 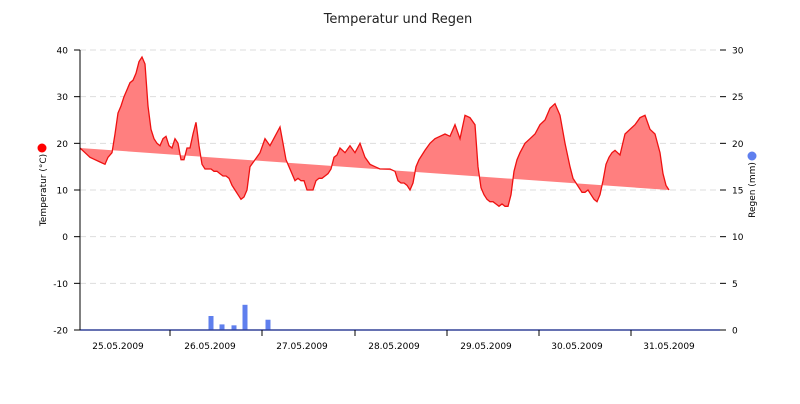 What do you see at coordinates (118, 347) in the screenshot?
I see `x-tick-label: 25.05.2009` at bounding box center [118, 347].